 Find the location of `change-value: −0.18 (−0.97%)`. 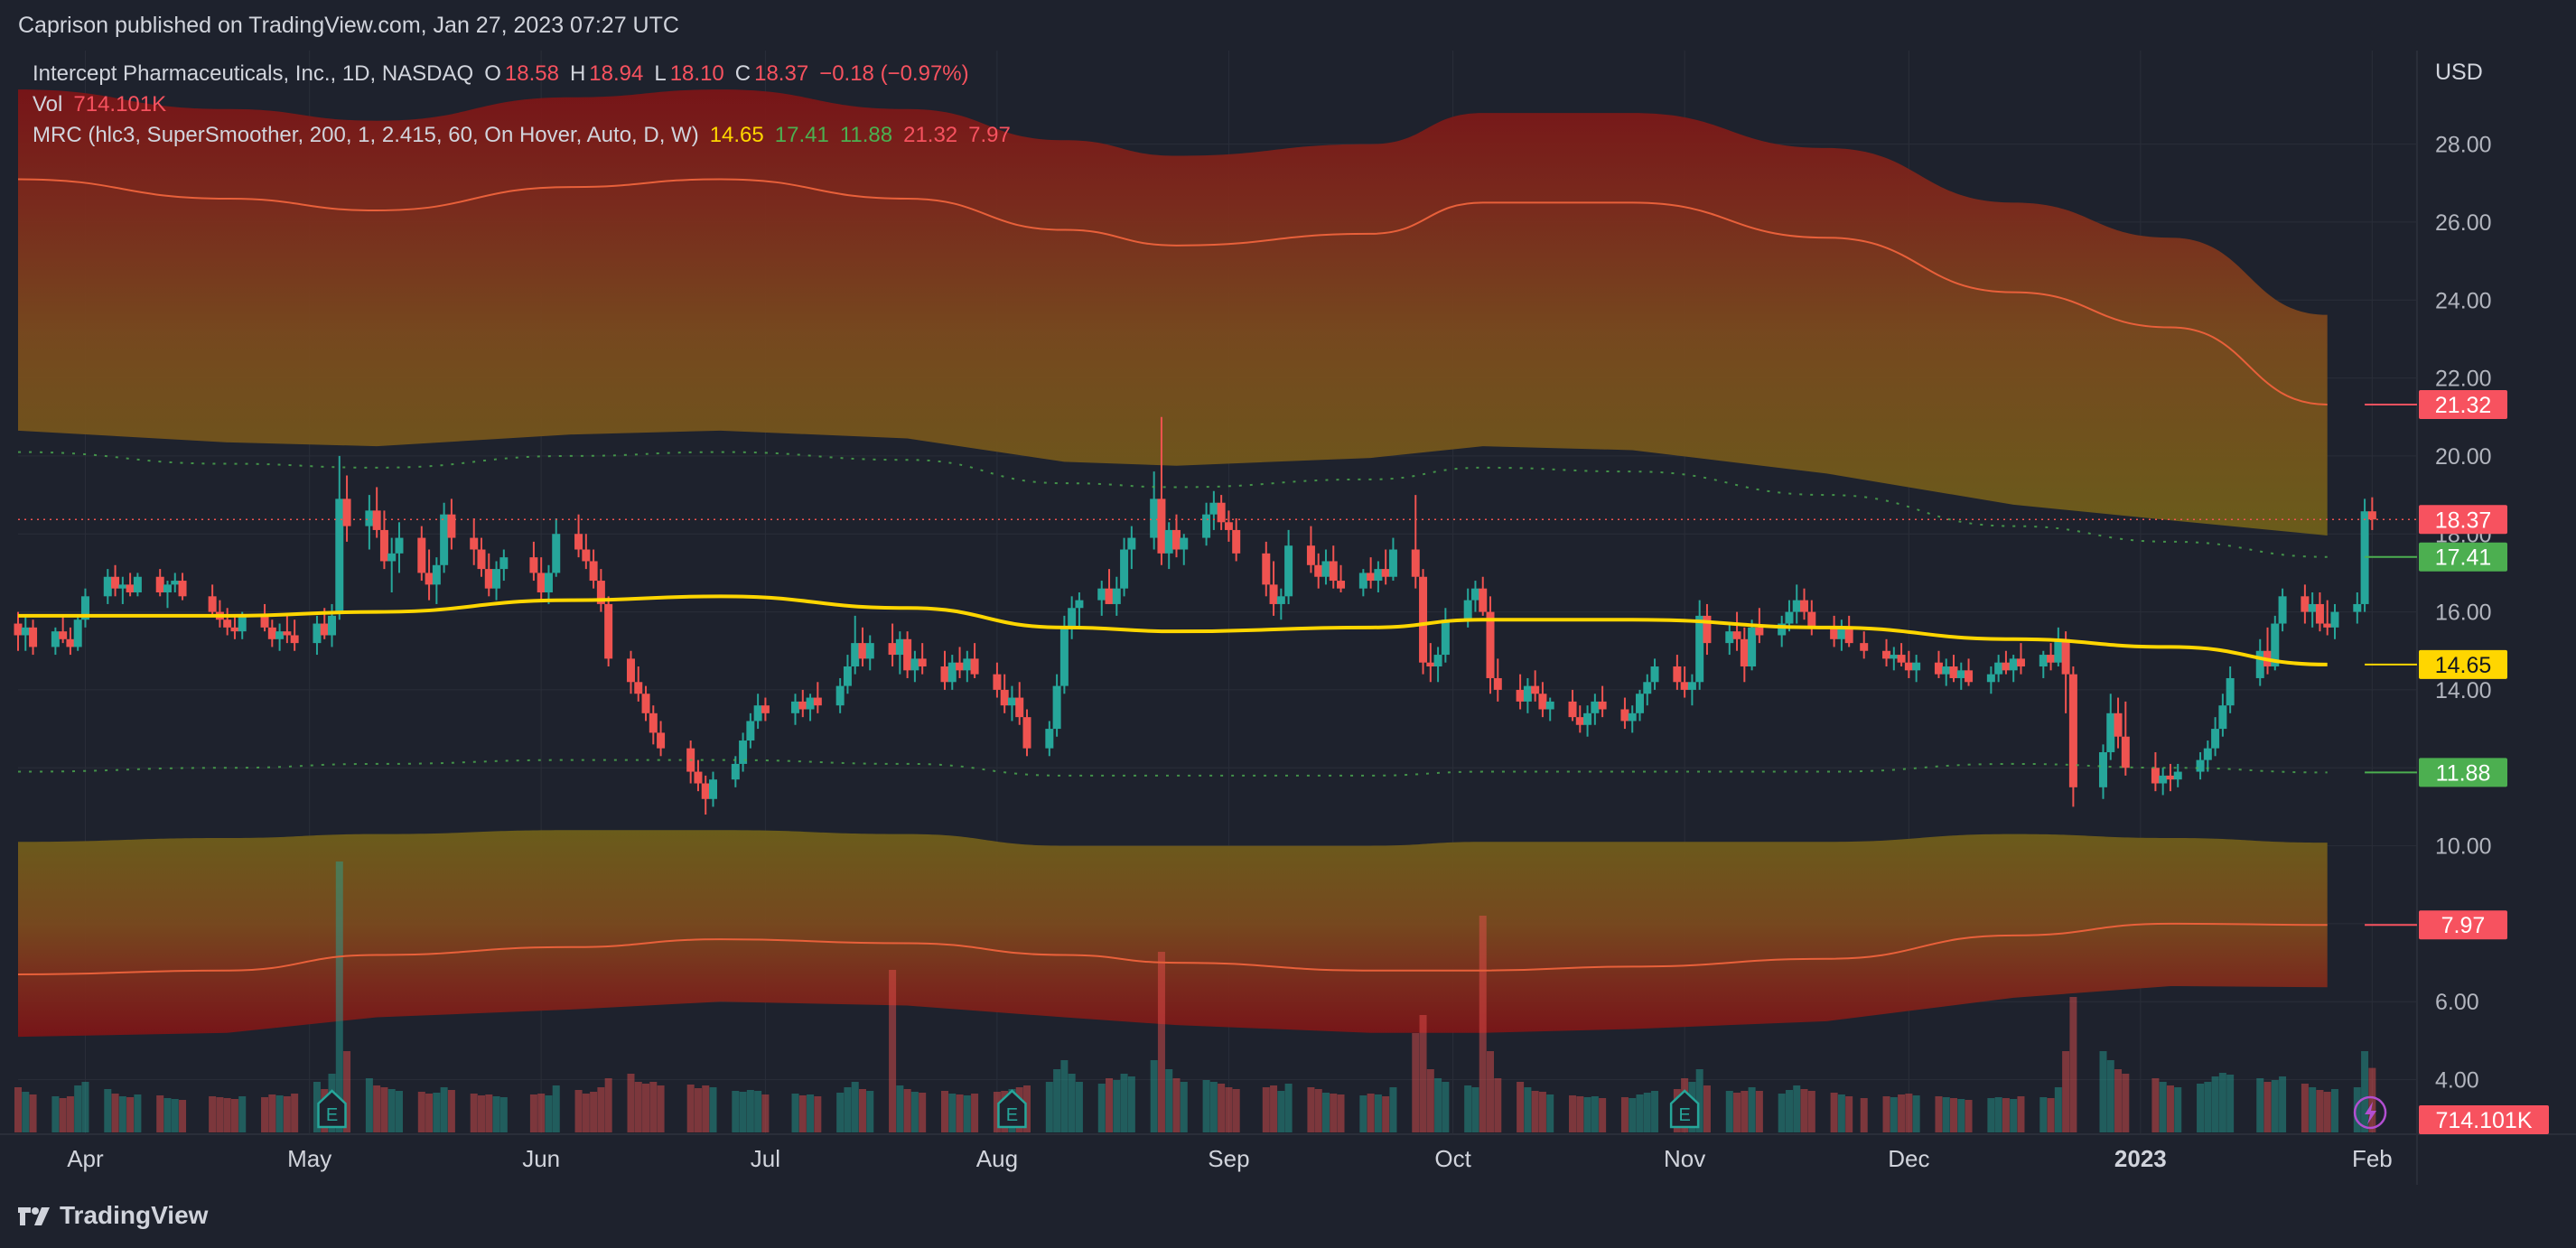

change-value: −0.18 (−0.97%) is located at coordinates (894, 74).